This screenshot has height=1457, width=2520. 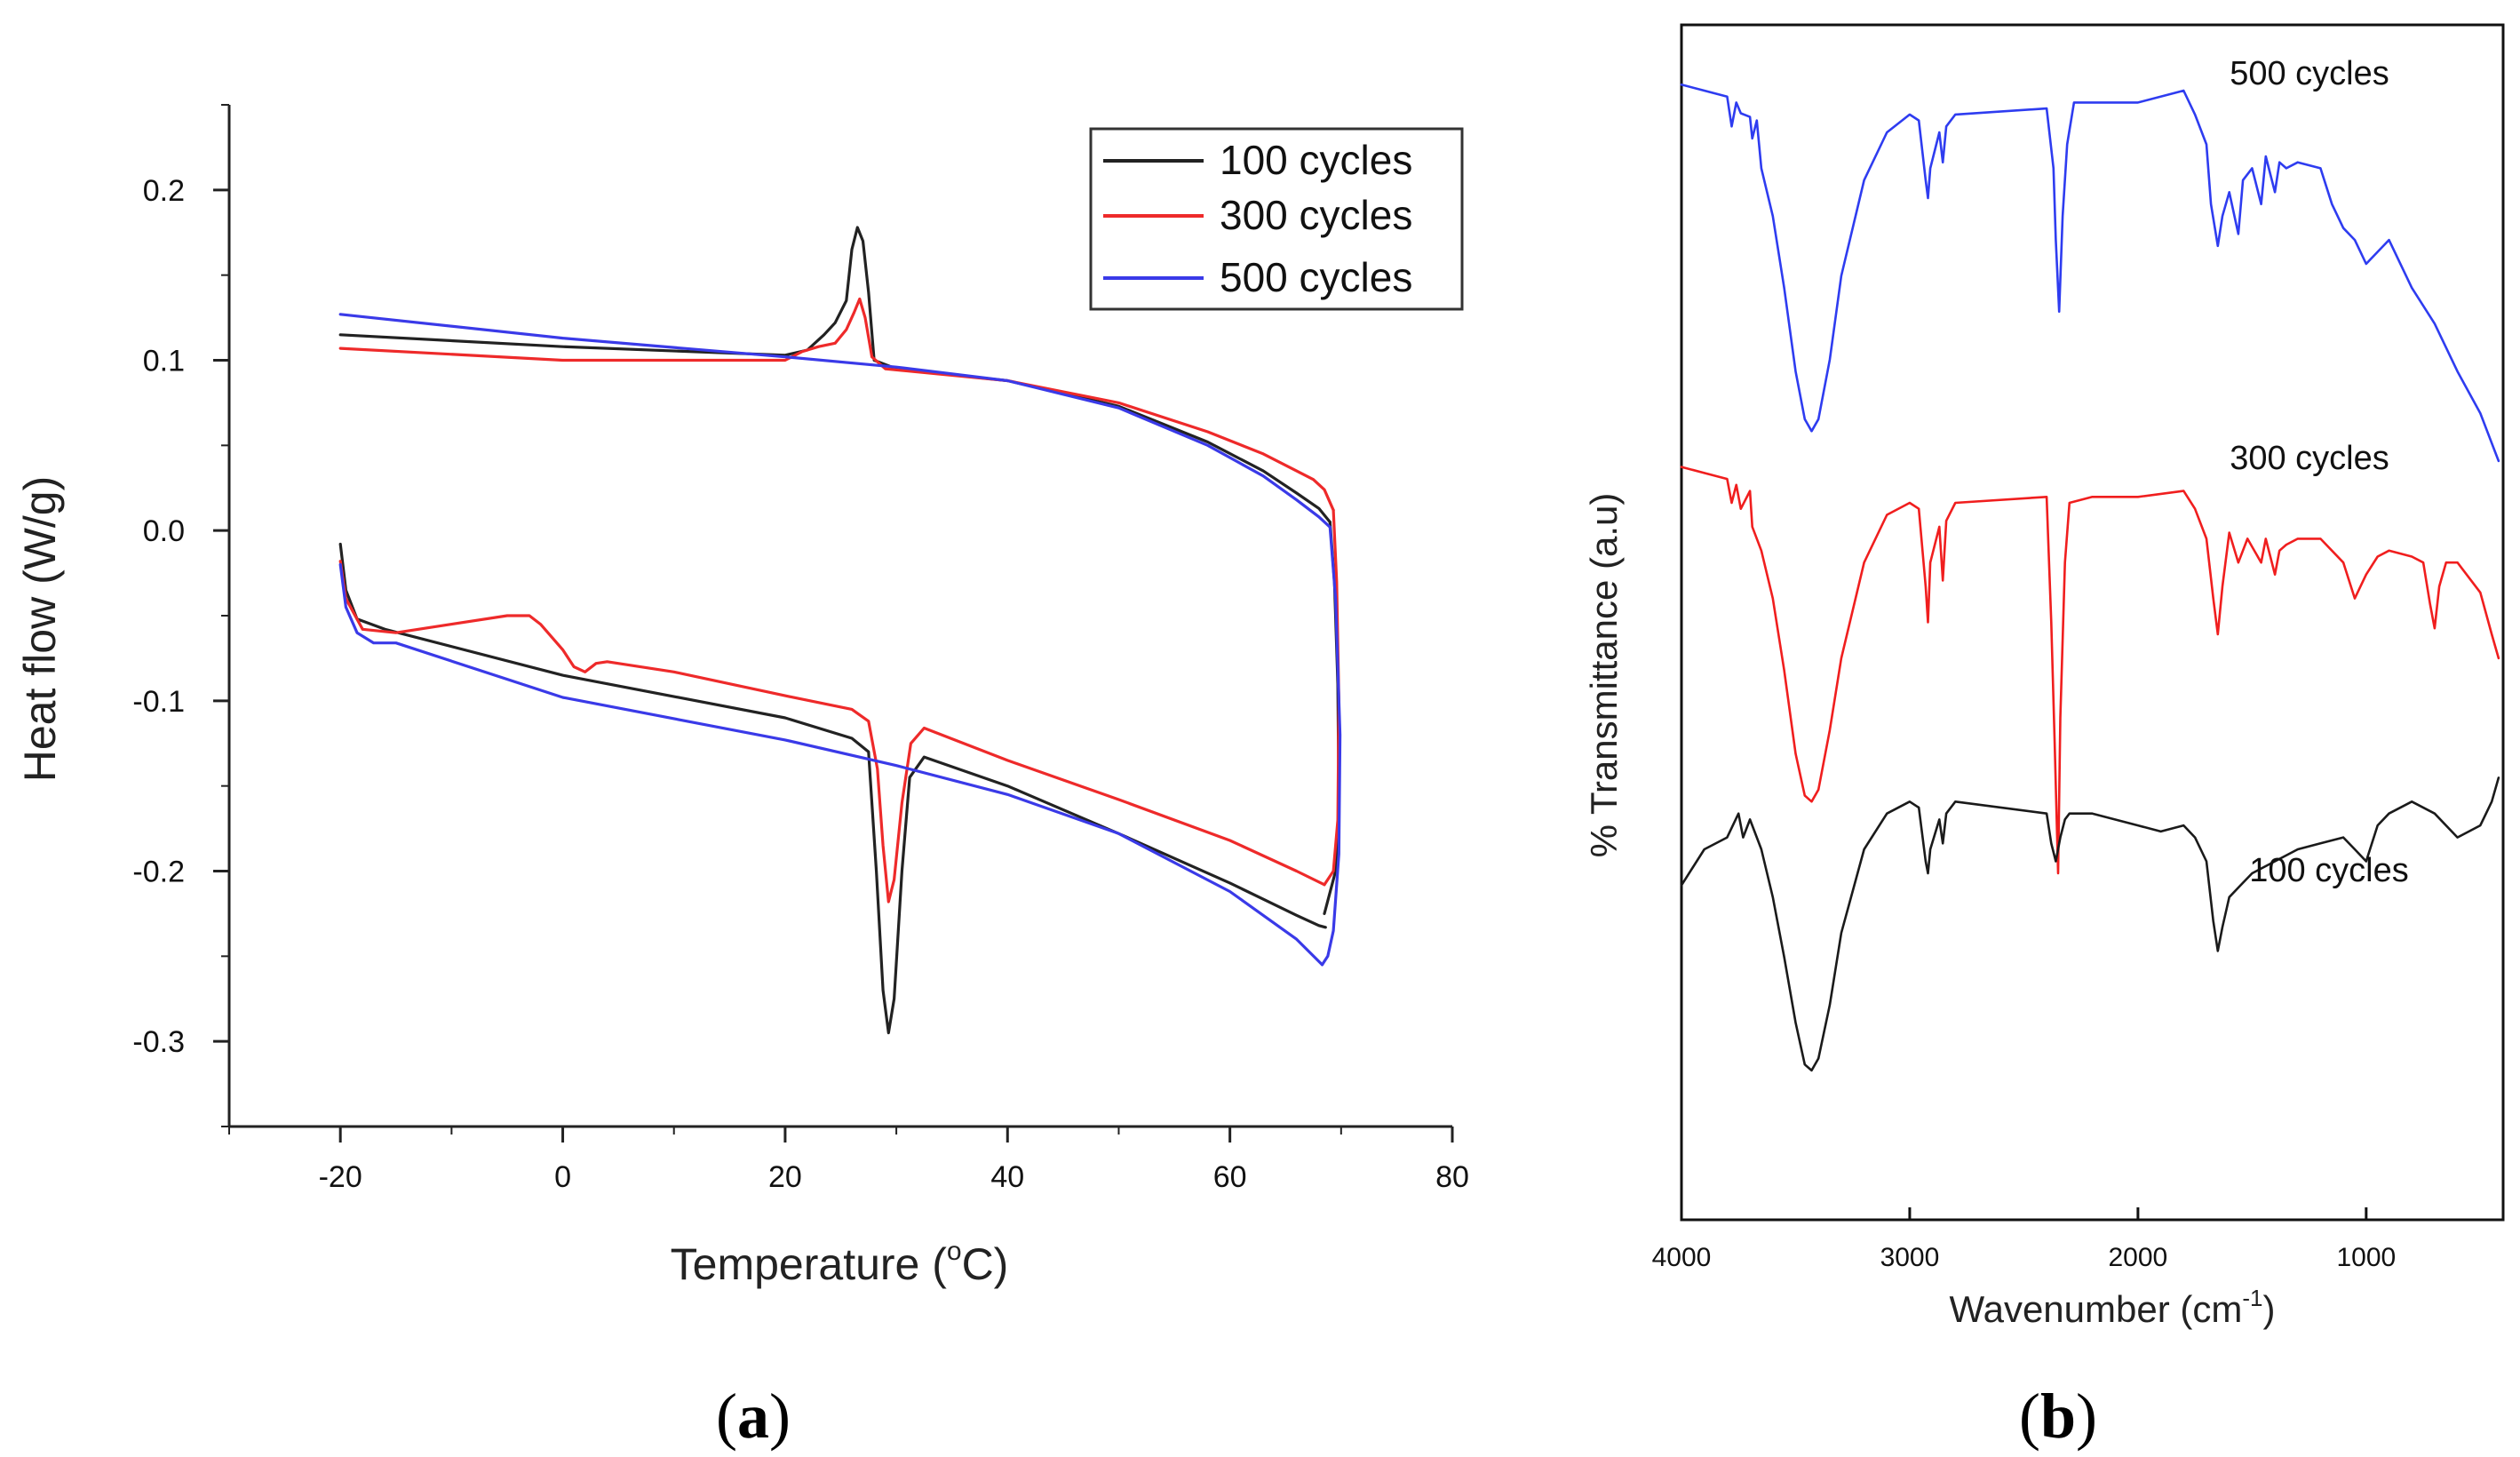 I want to click on panel-a-y-tick-label: -0.1, so click(x=158, y=702).